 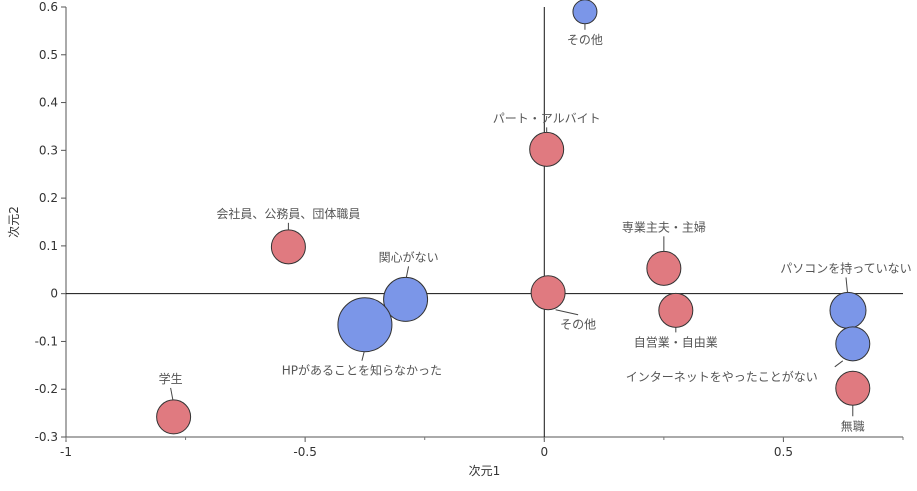 I want to click on point-label: 関心がない, so click(x=409, y=256).